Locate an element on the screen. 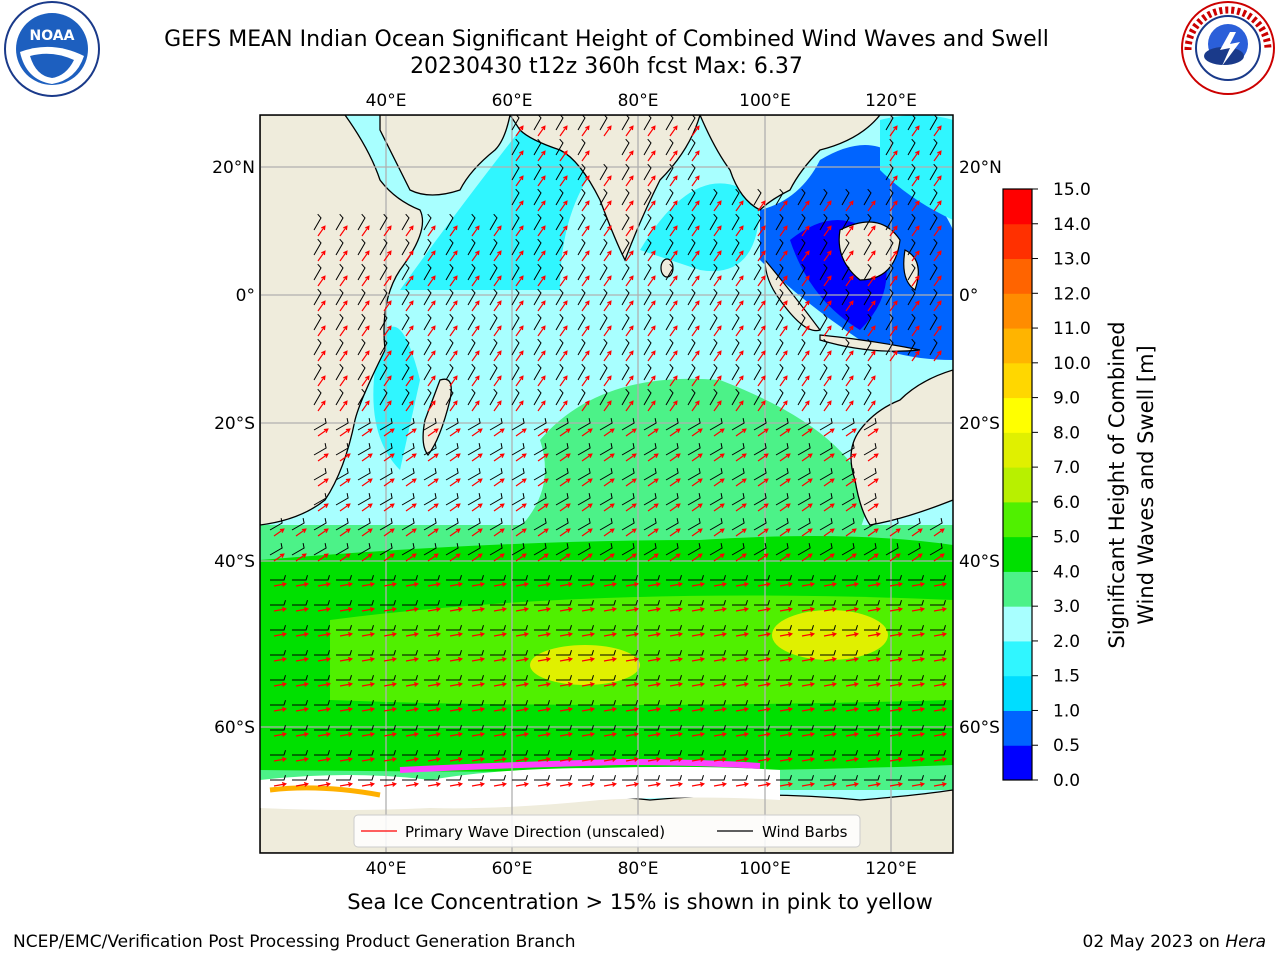  footer-date-text: 02 May 2023 on is located at coordinates (1151, 942).